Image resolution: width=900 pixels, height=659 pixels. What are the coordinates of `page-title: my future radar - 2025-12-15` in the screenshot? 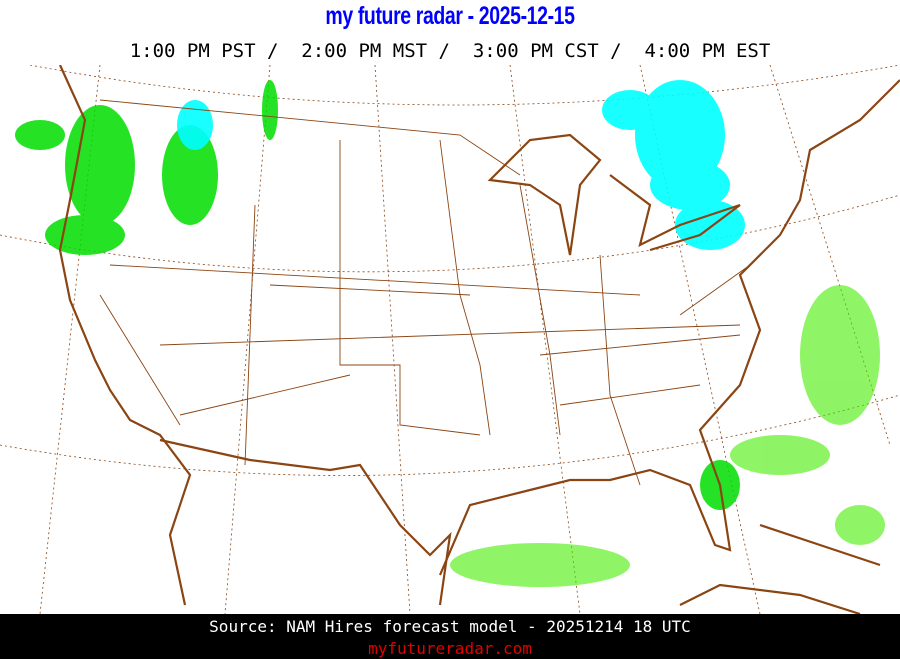 It's located at (450, 16).